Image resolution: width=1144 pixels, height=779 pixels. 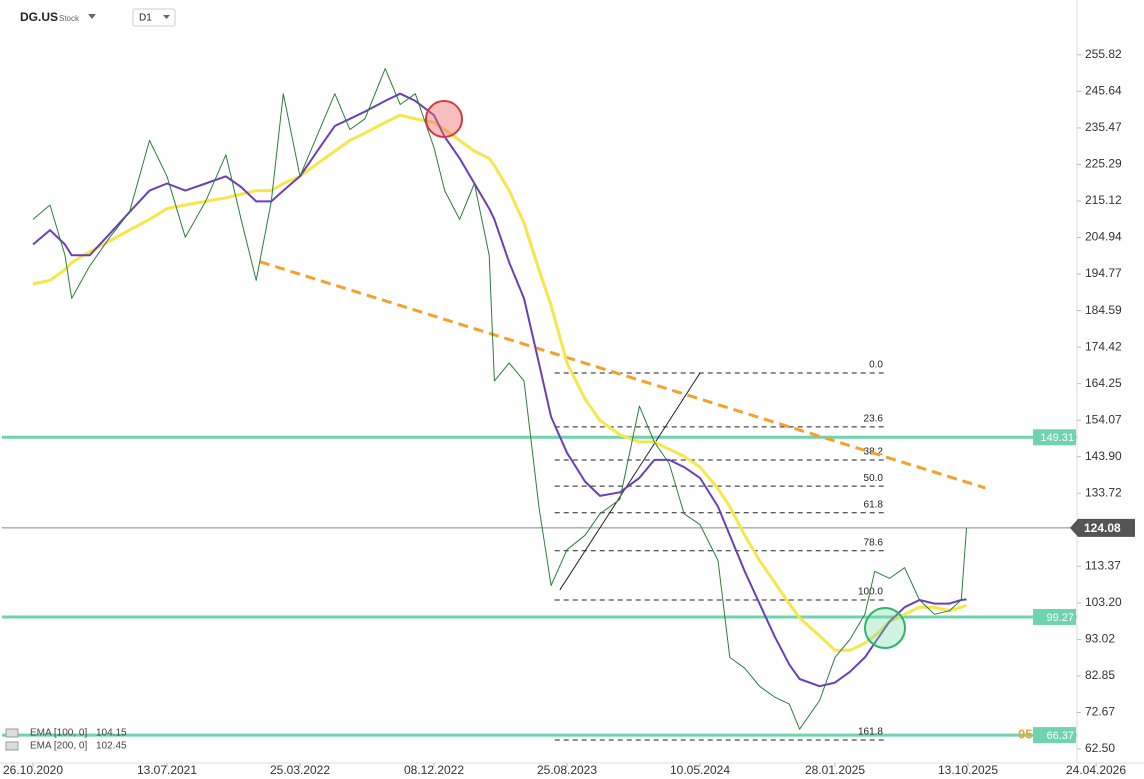 What do you see at coordinates (1100, 675) in the screenshot?
I see `y-tick-label: 82.85` at bounding box center [1100, 675].